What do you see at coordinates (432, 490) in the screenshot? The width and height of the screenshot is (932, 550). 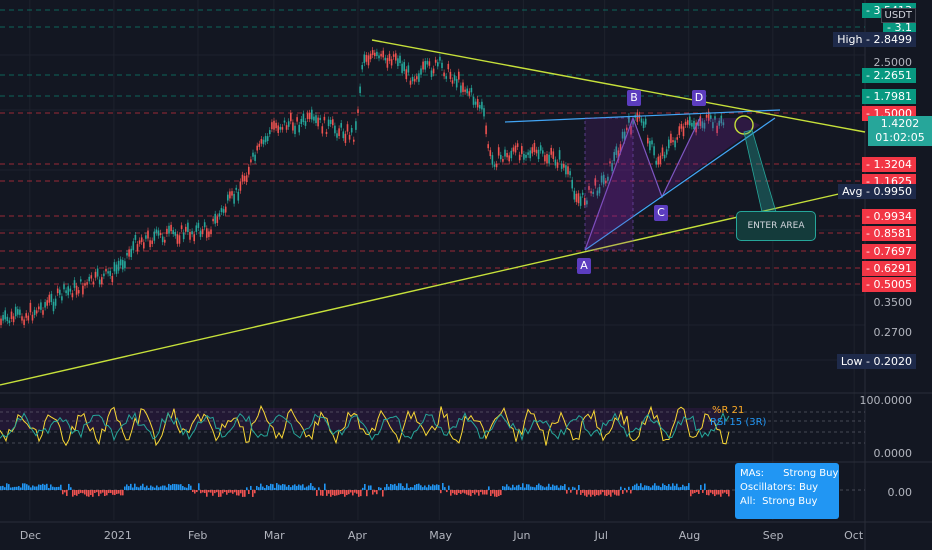 I see `histogram-pane` at bounding box center [432, 490].